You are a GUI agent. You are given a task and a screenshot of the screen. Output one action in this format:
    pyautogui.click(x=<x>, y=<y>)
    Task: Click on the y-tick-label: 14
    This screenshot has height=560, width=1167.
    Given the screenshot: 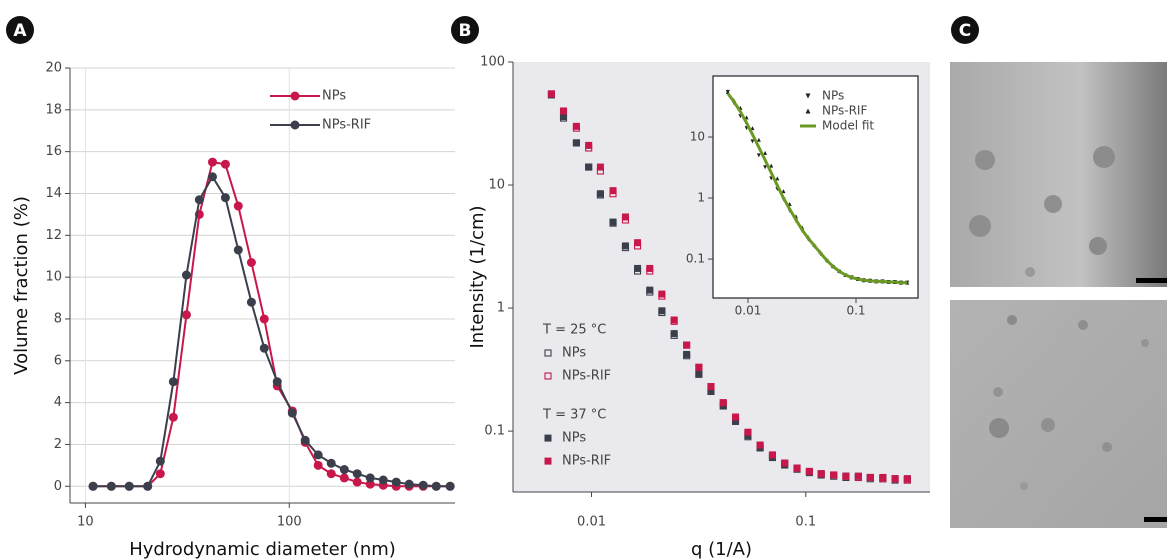 What is the action you would take?
    pyautogui.click(x=53, y=193)
    